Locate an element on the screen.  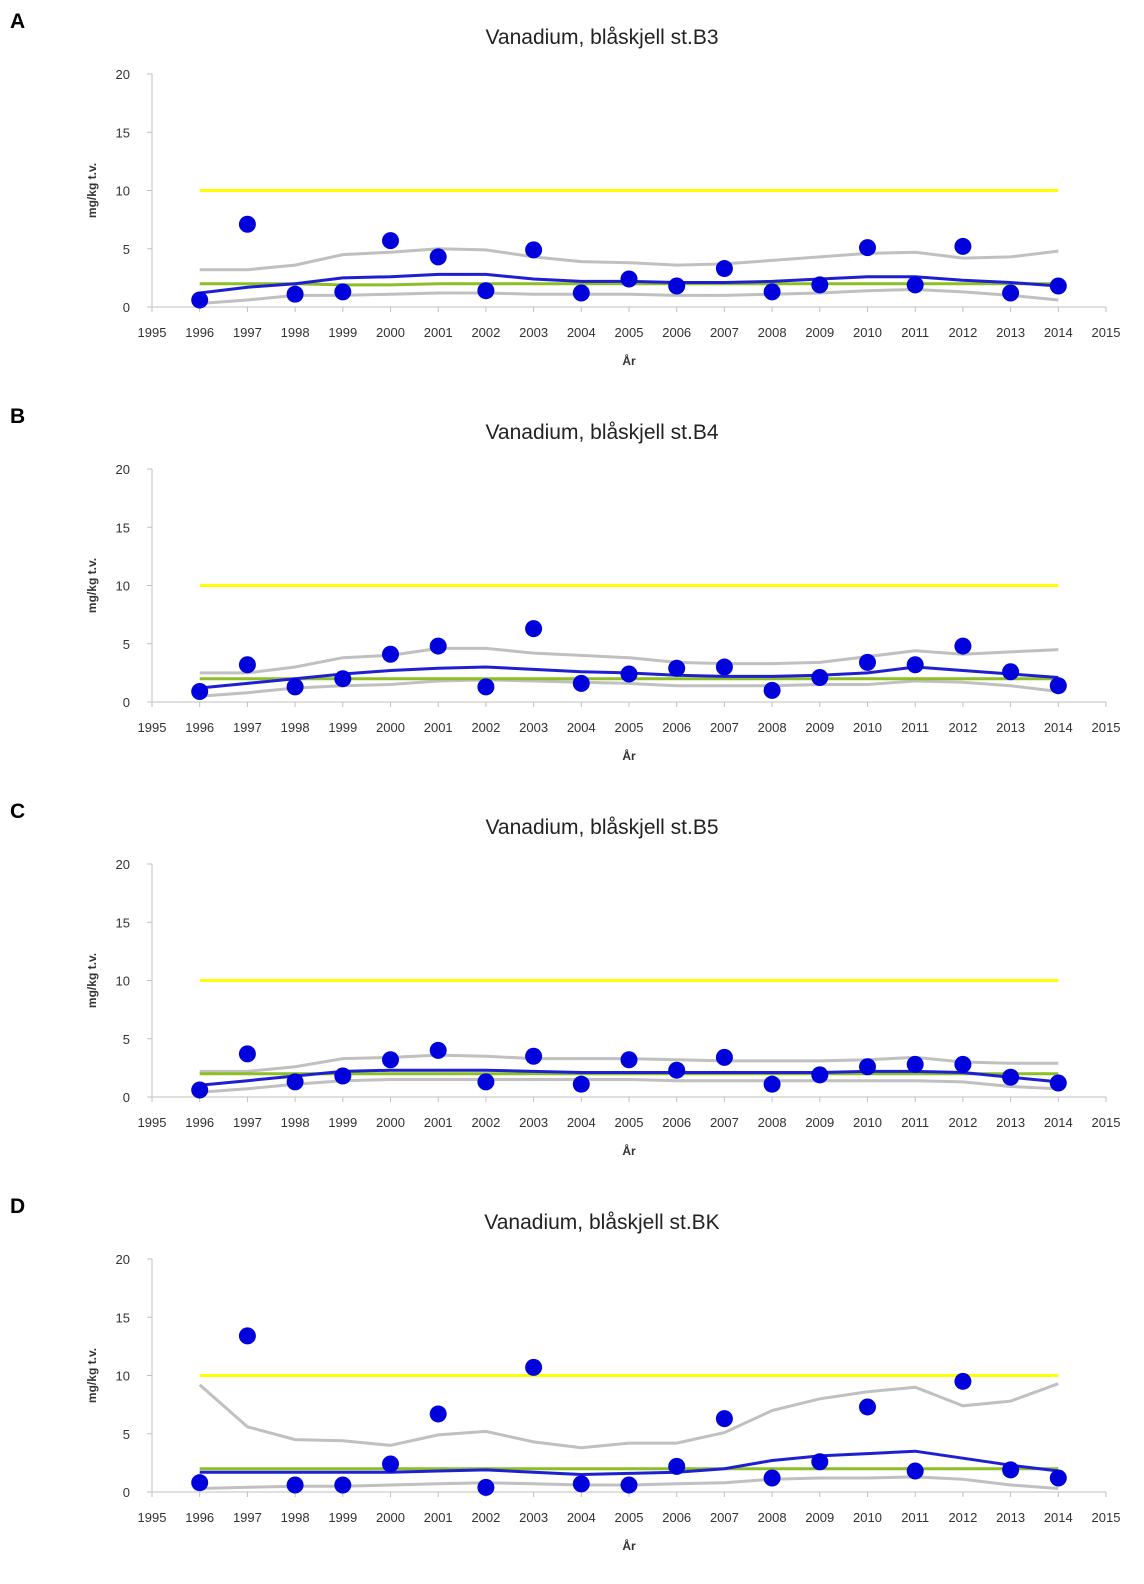
x-tick-label: 2005 is located at coordinates (629, 1517).